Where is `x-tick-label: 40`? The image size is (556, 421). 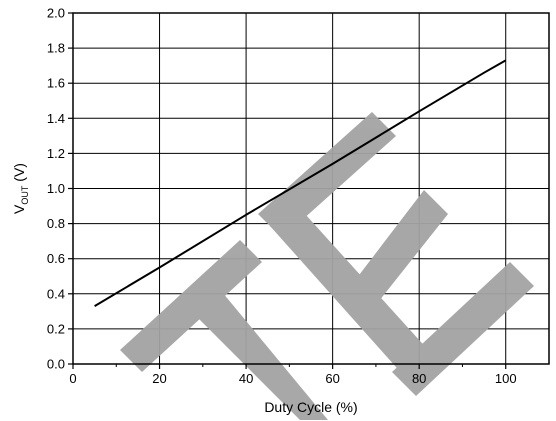
x-tick-label: 40 is located at coordinates (246, 378).